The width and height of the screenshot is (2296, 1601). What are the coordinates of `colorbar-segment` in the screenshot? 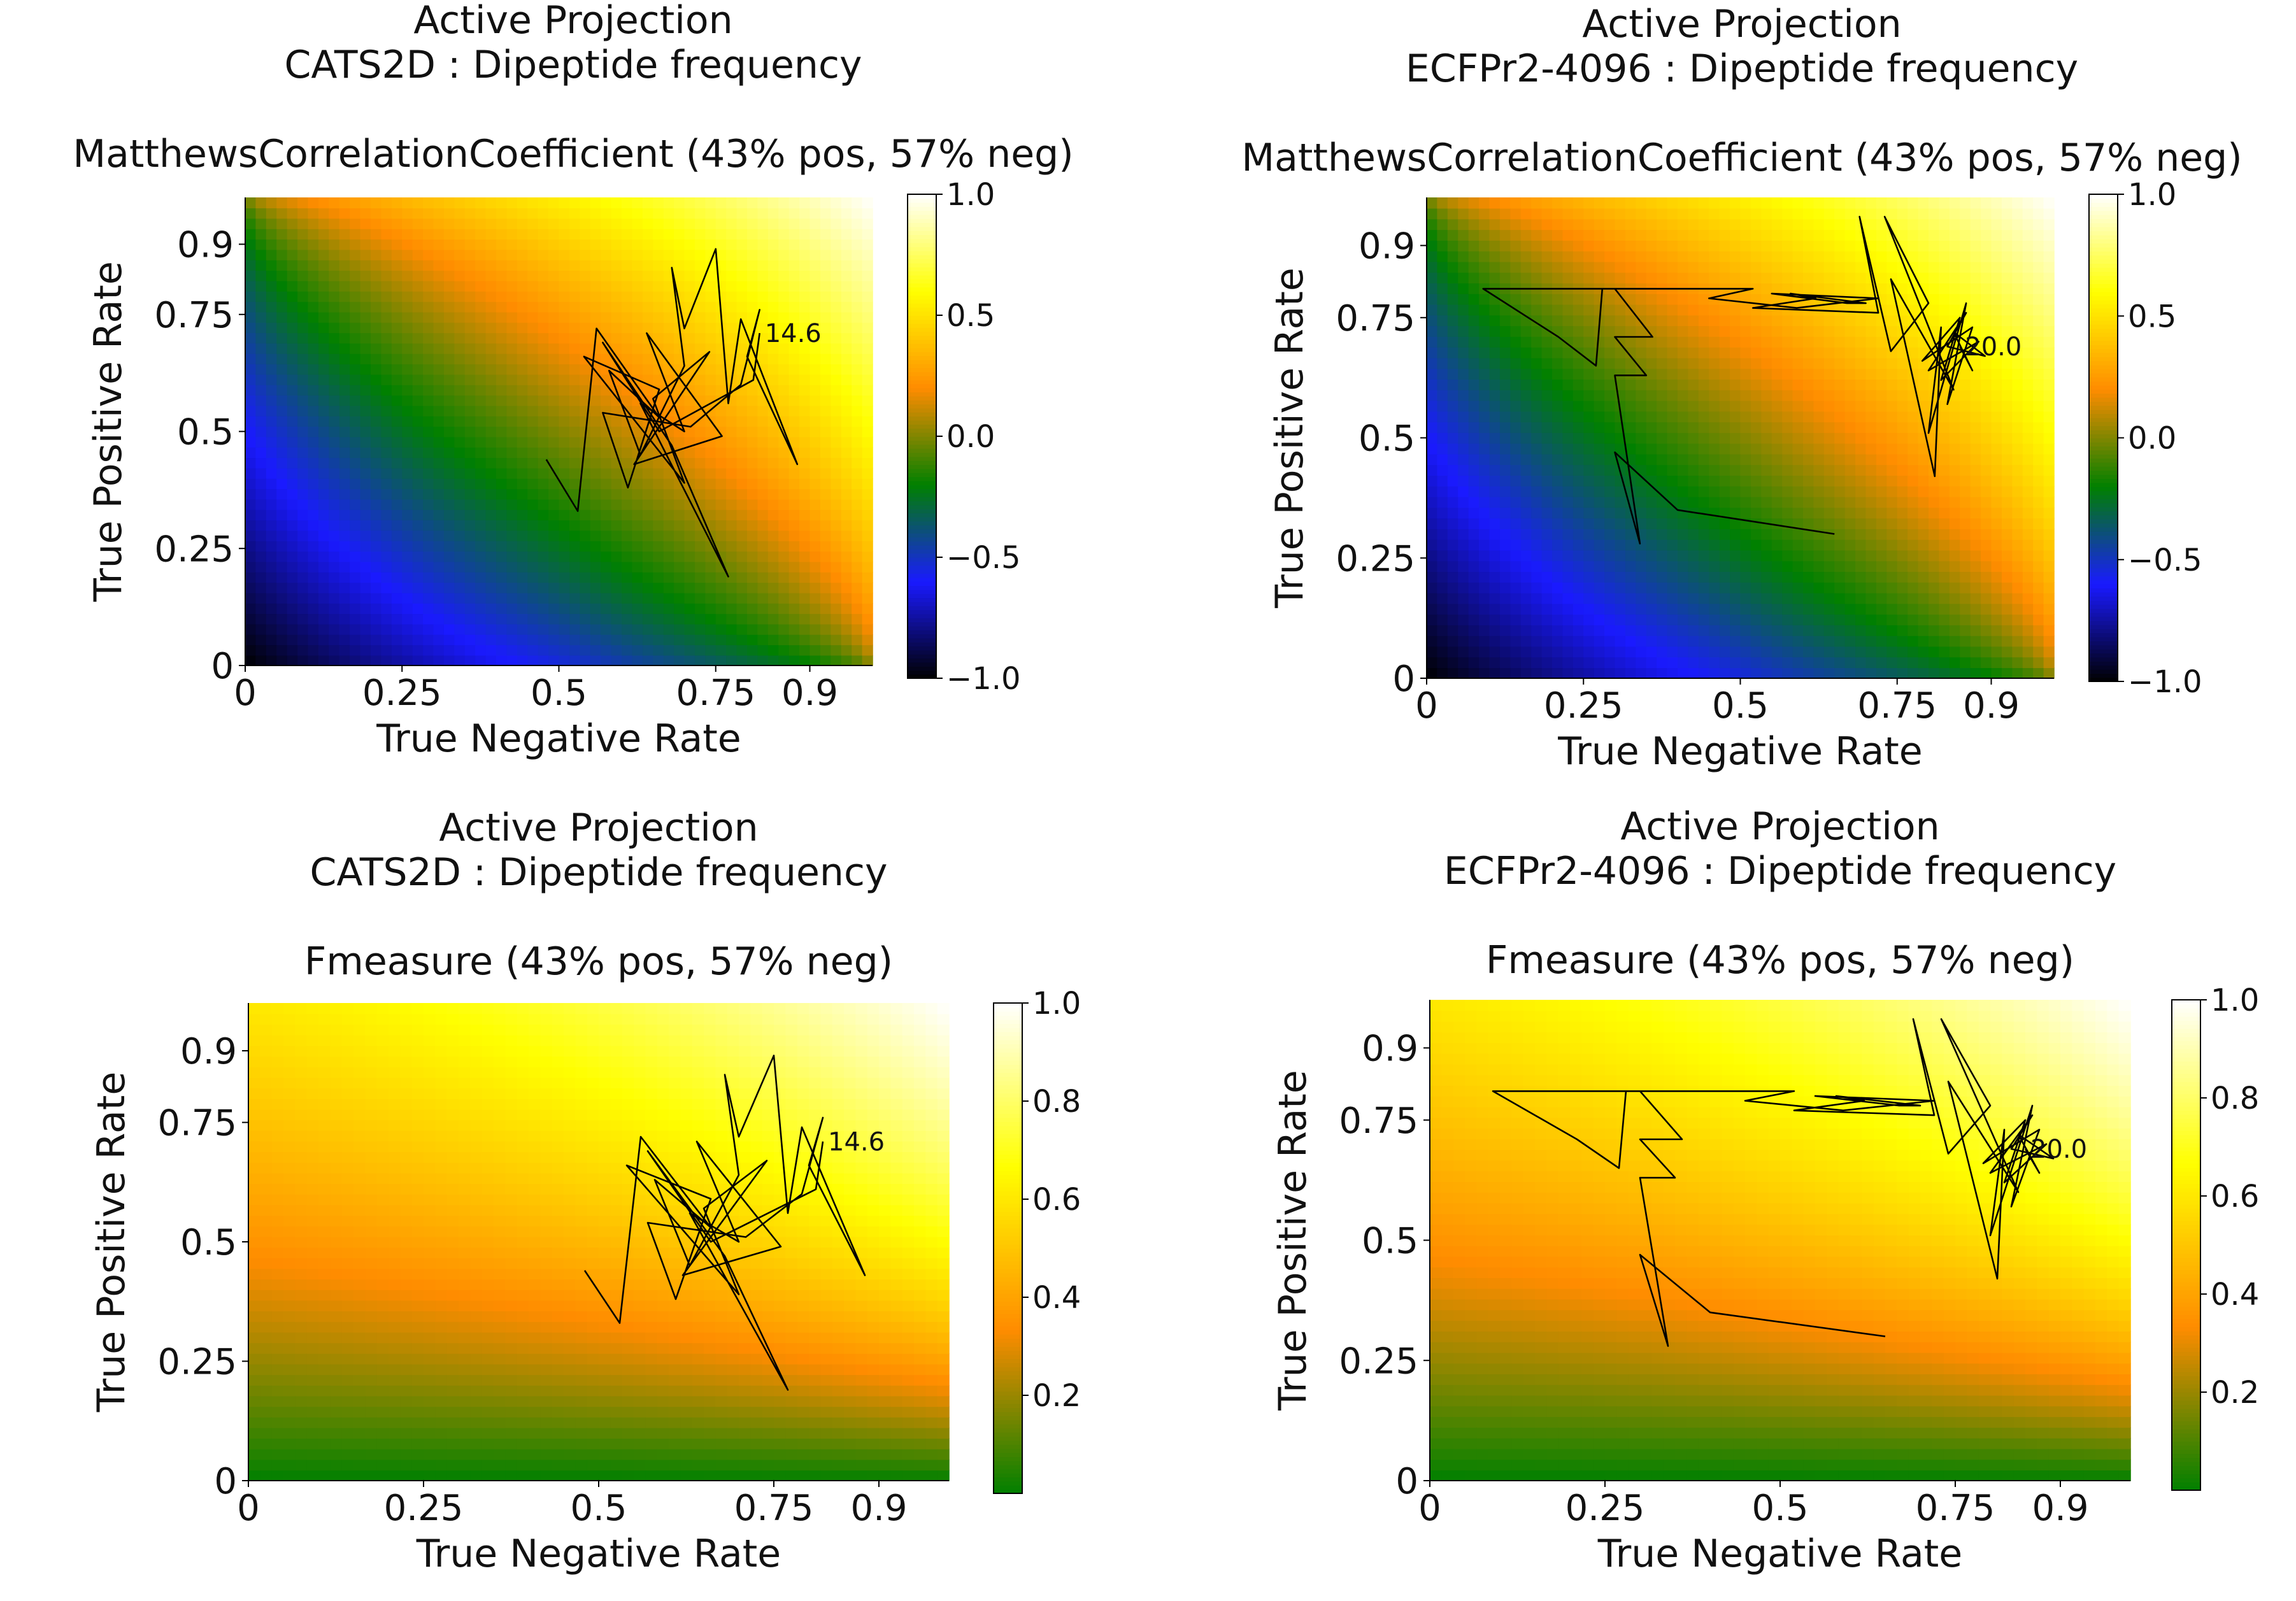 It's located at (922, 337).